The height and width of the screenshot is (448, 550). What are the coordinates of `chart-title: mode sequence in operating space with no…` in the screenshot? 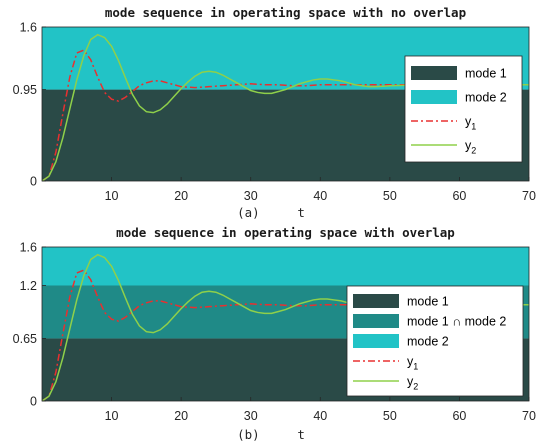 It's located at (285, 12).